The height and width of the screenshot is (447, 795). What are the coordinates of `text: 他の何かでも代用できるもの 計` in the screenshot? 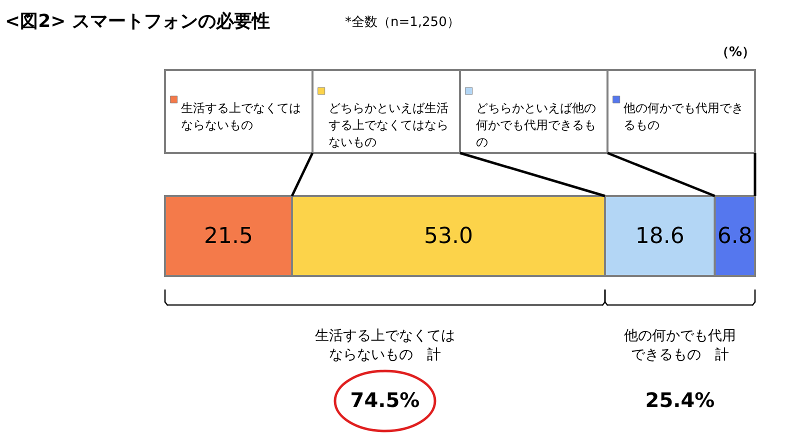 It's located at (680, 345).